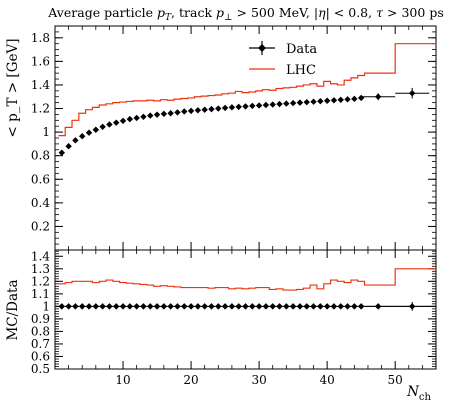 Image resolution: width=450 pixels, height=411 pixels. Describe the element at coordinates (258, 380) in the screenshot. I see `ratio-x-tick-label: 30` at that location.